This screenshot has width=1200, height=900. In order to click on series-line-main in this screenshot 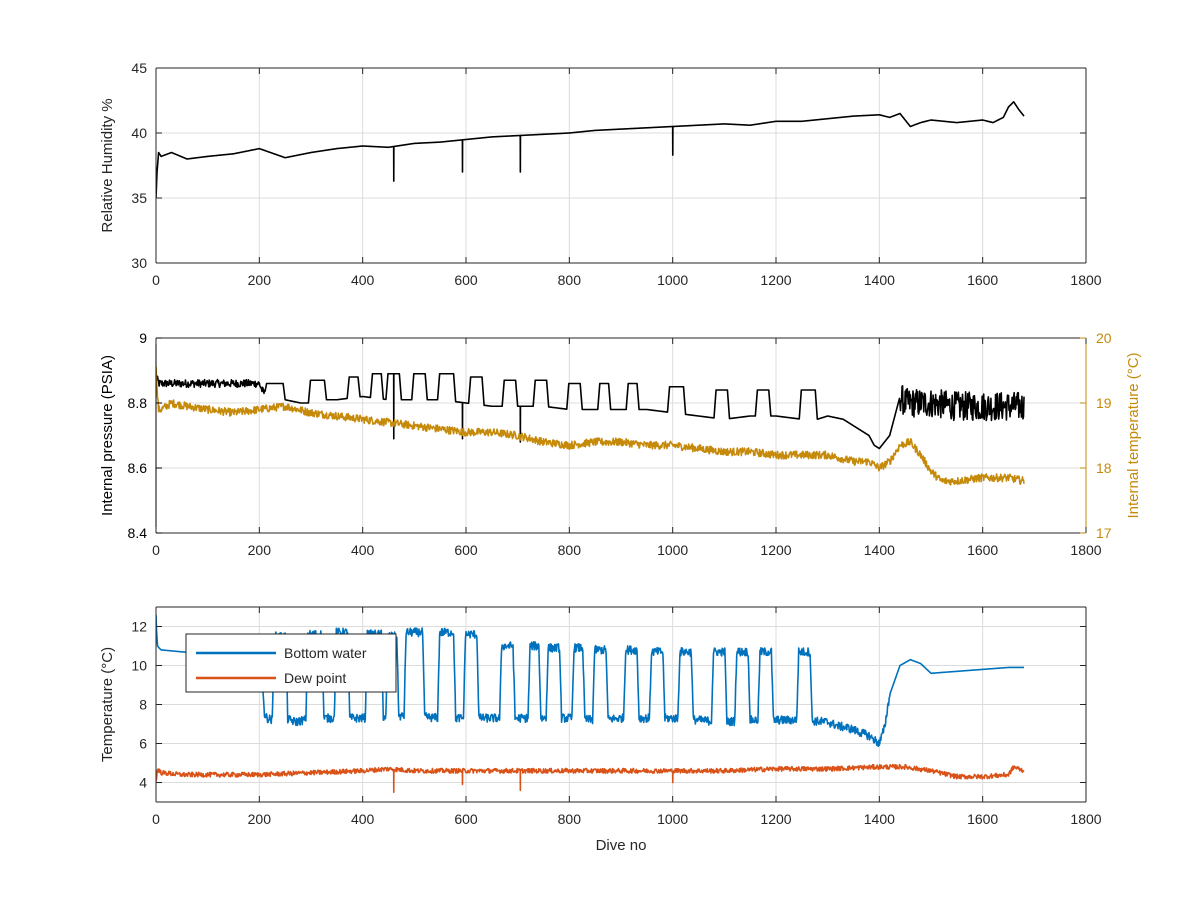, I will do `click(590, 150)`.